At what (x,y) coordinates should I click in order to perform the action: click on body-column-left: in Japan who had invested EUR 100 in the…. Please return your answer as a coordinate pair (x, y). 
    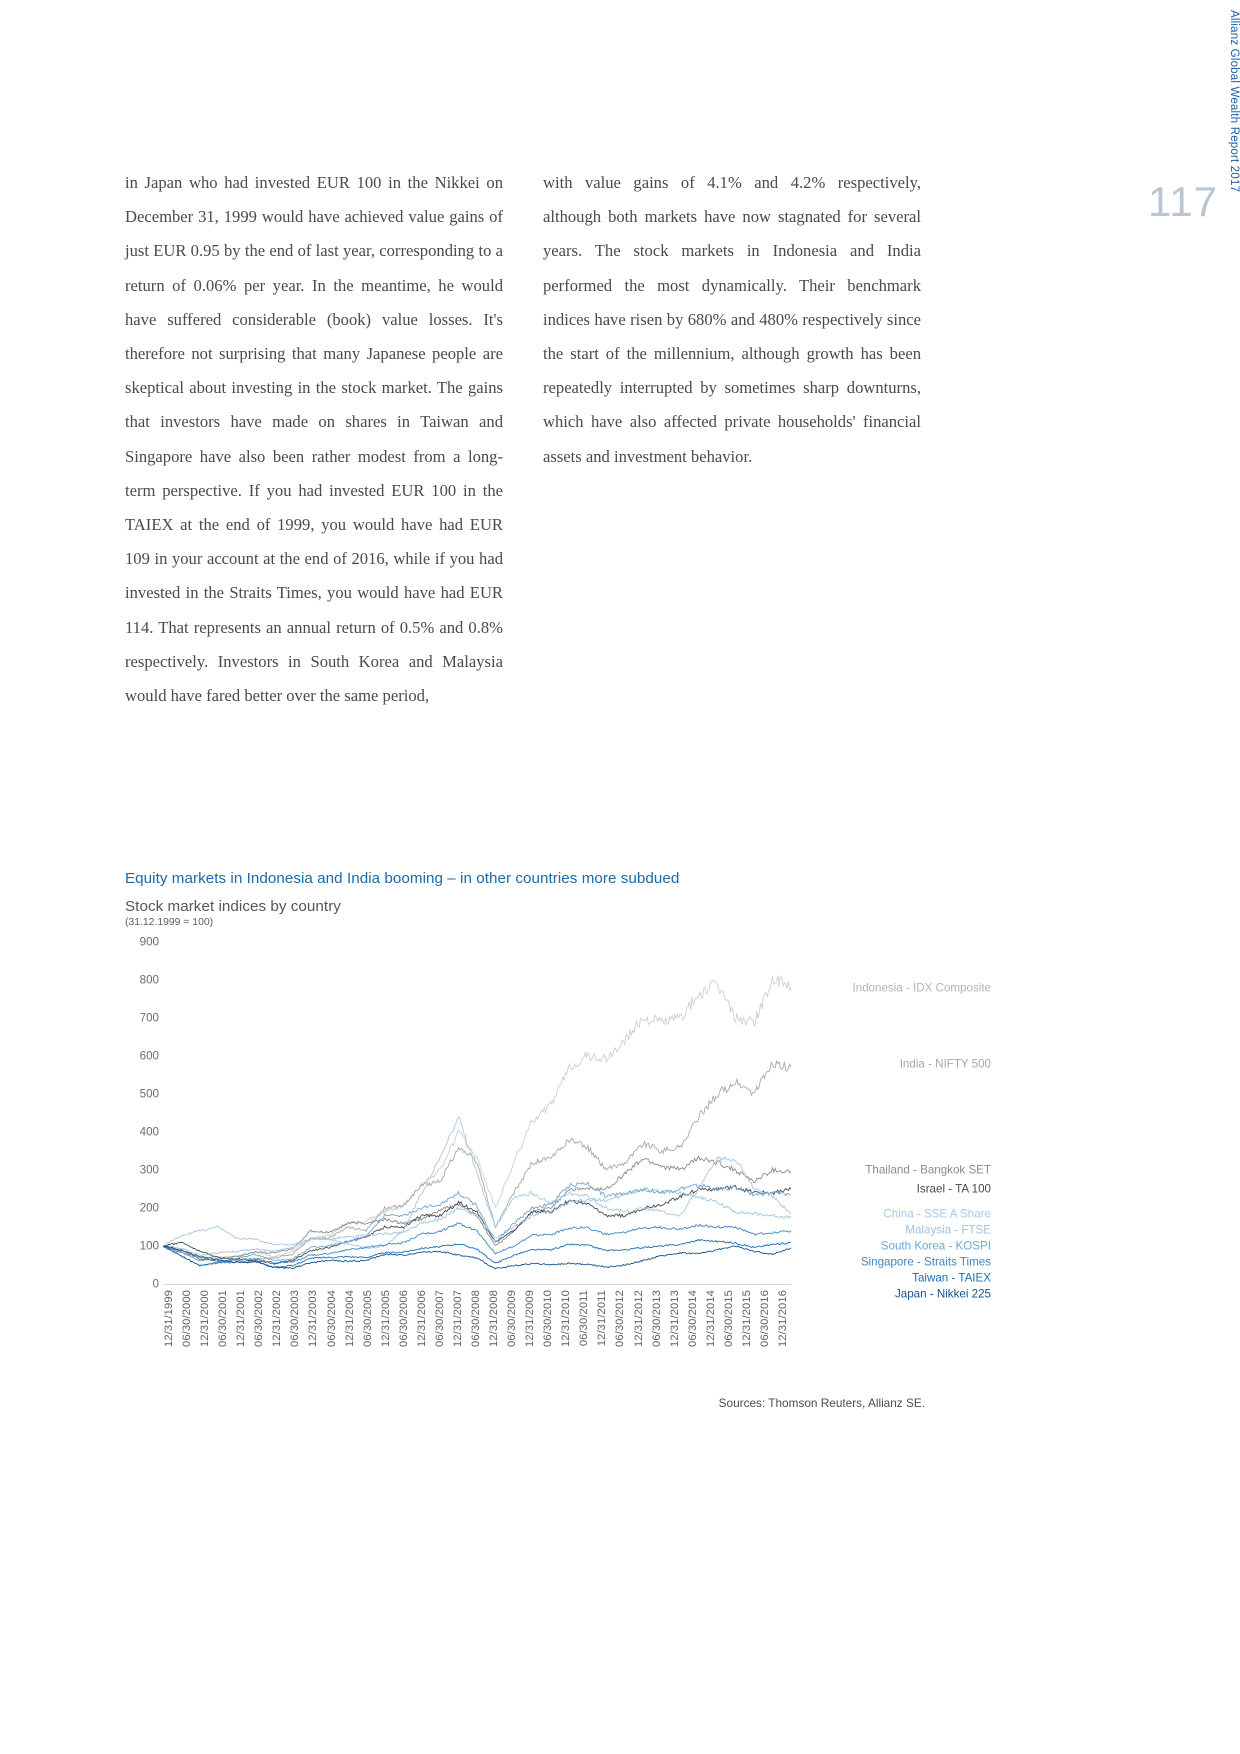
    Looking at the image, I should click on (314, 439).